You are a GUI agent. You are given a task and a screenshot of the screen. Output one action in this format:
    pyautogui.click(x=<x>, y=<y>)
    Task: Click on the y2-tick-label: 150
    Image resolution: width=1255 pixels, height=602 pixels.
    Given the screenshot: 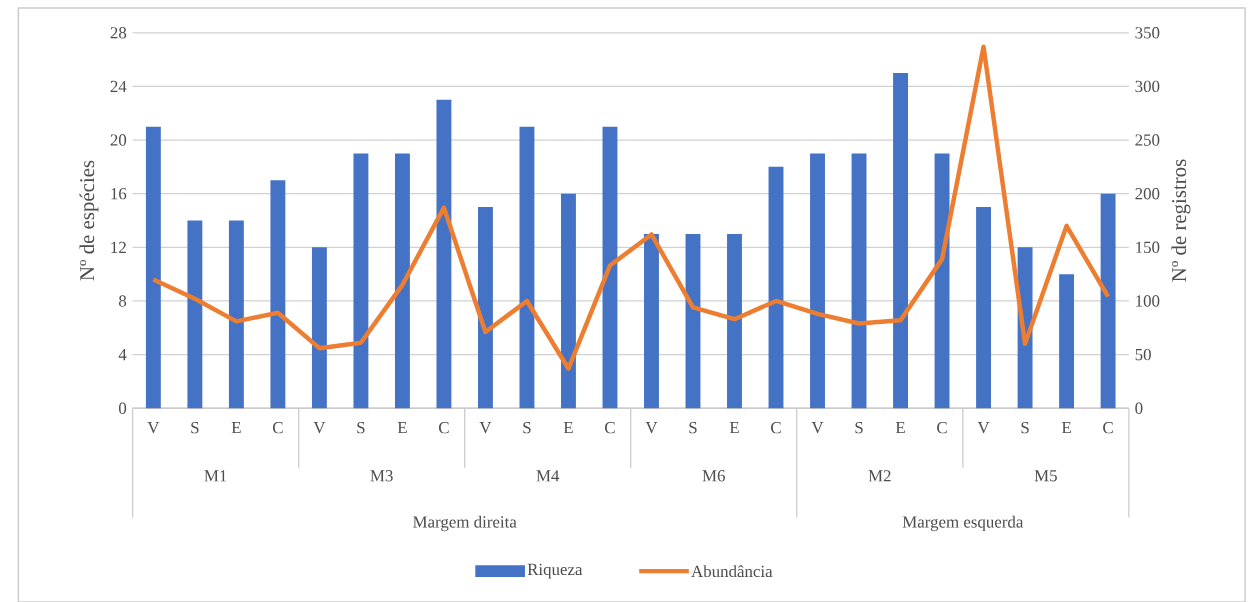 What is the action you would take?
    pyautogui.click(x=1148, y=247)
    